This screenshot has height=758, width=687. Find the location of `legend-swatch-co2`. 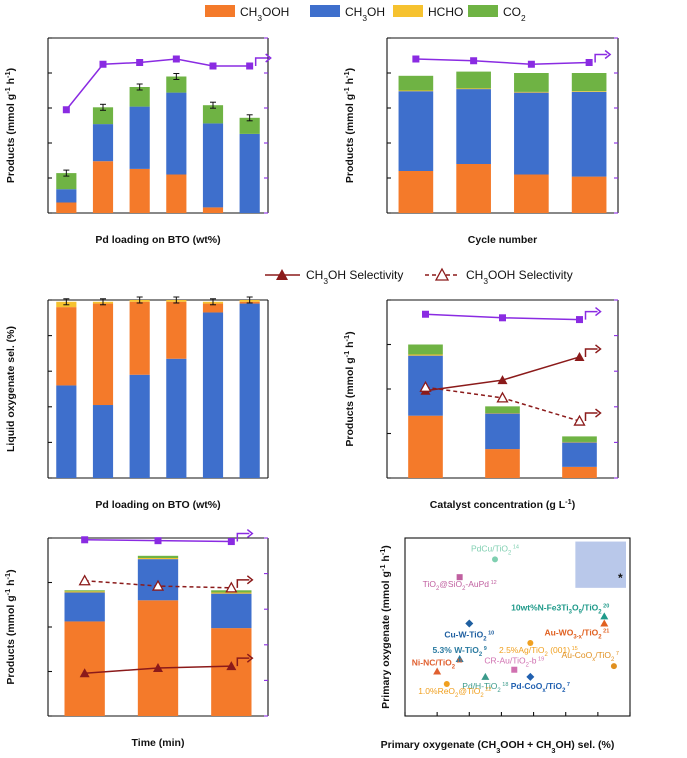

legend-swatch-co2 is located at coordinates (483, 11).